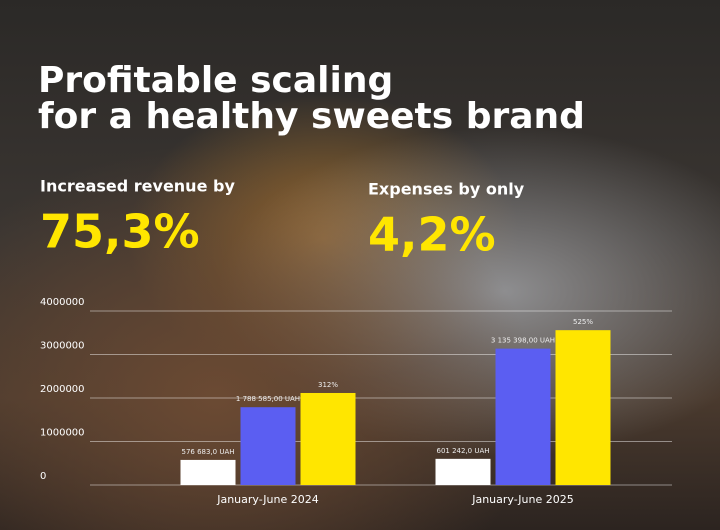 The width and height of the screenshot is (720, 530). Describe the element at coordinates (207, 452) in the screenshot. I see `value-label: 576 683,0 UAH` at that location.